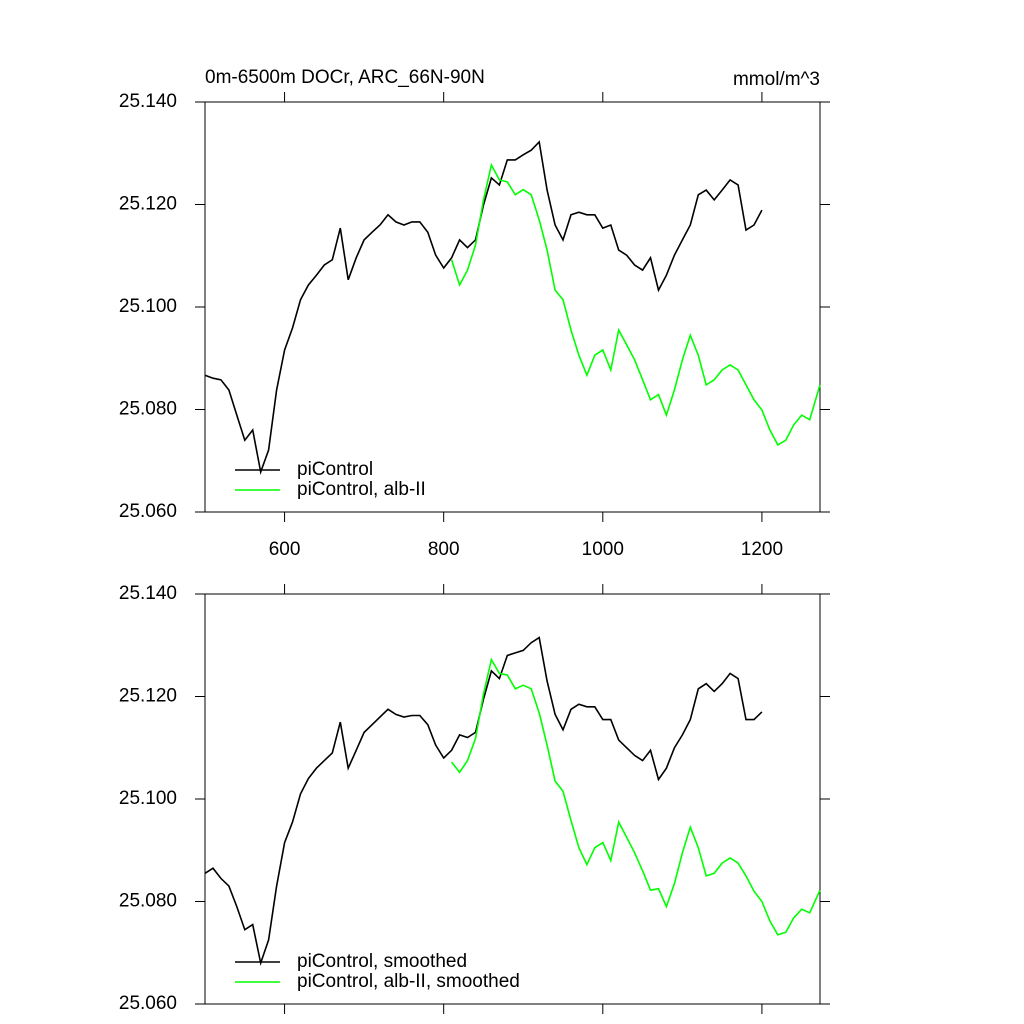  I want to click on x-tick-label: 1000, so click(603, 549).